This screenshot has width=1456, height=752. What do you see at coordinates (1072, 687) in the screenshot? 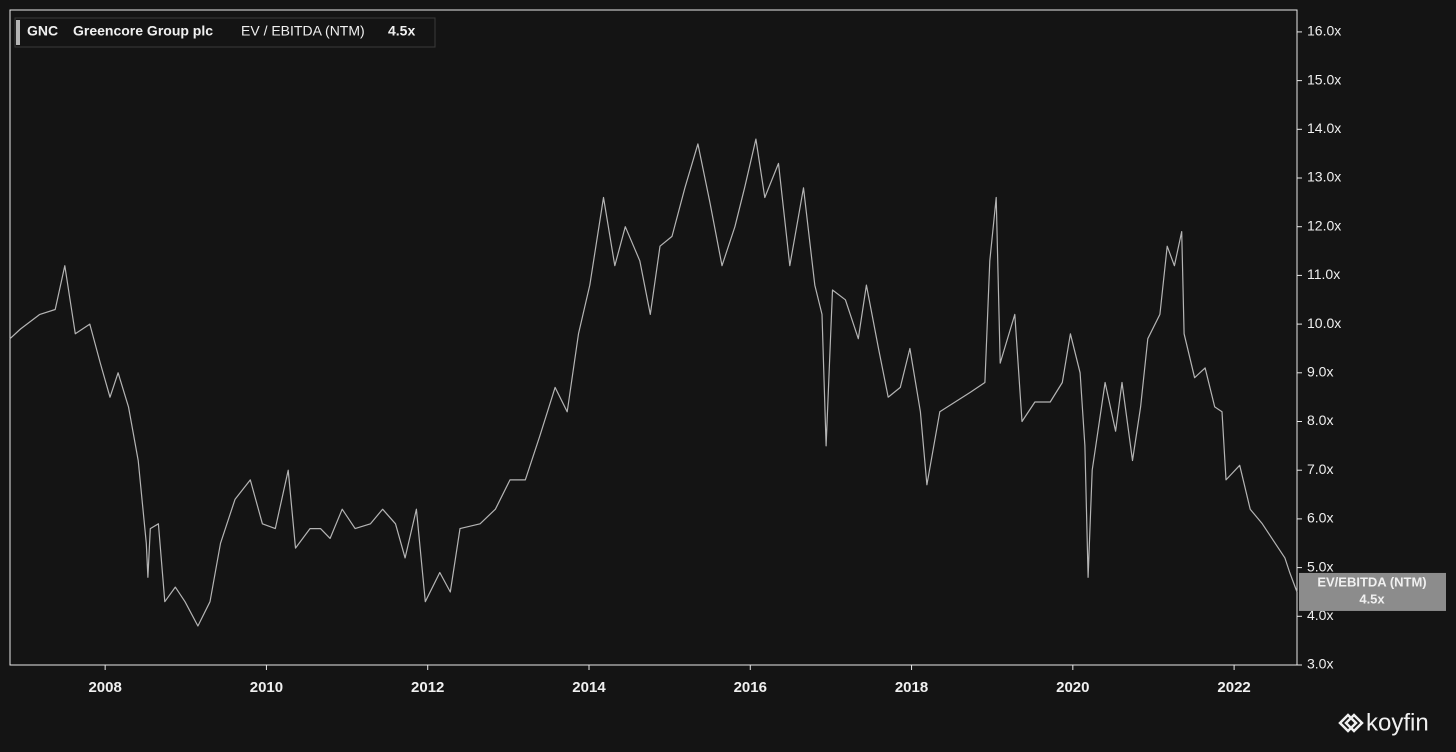
I see `x-tick-label: 2020` at bounding box center [1072, 687].